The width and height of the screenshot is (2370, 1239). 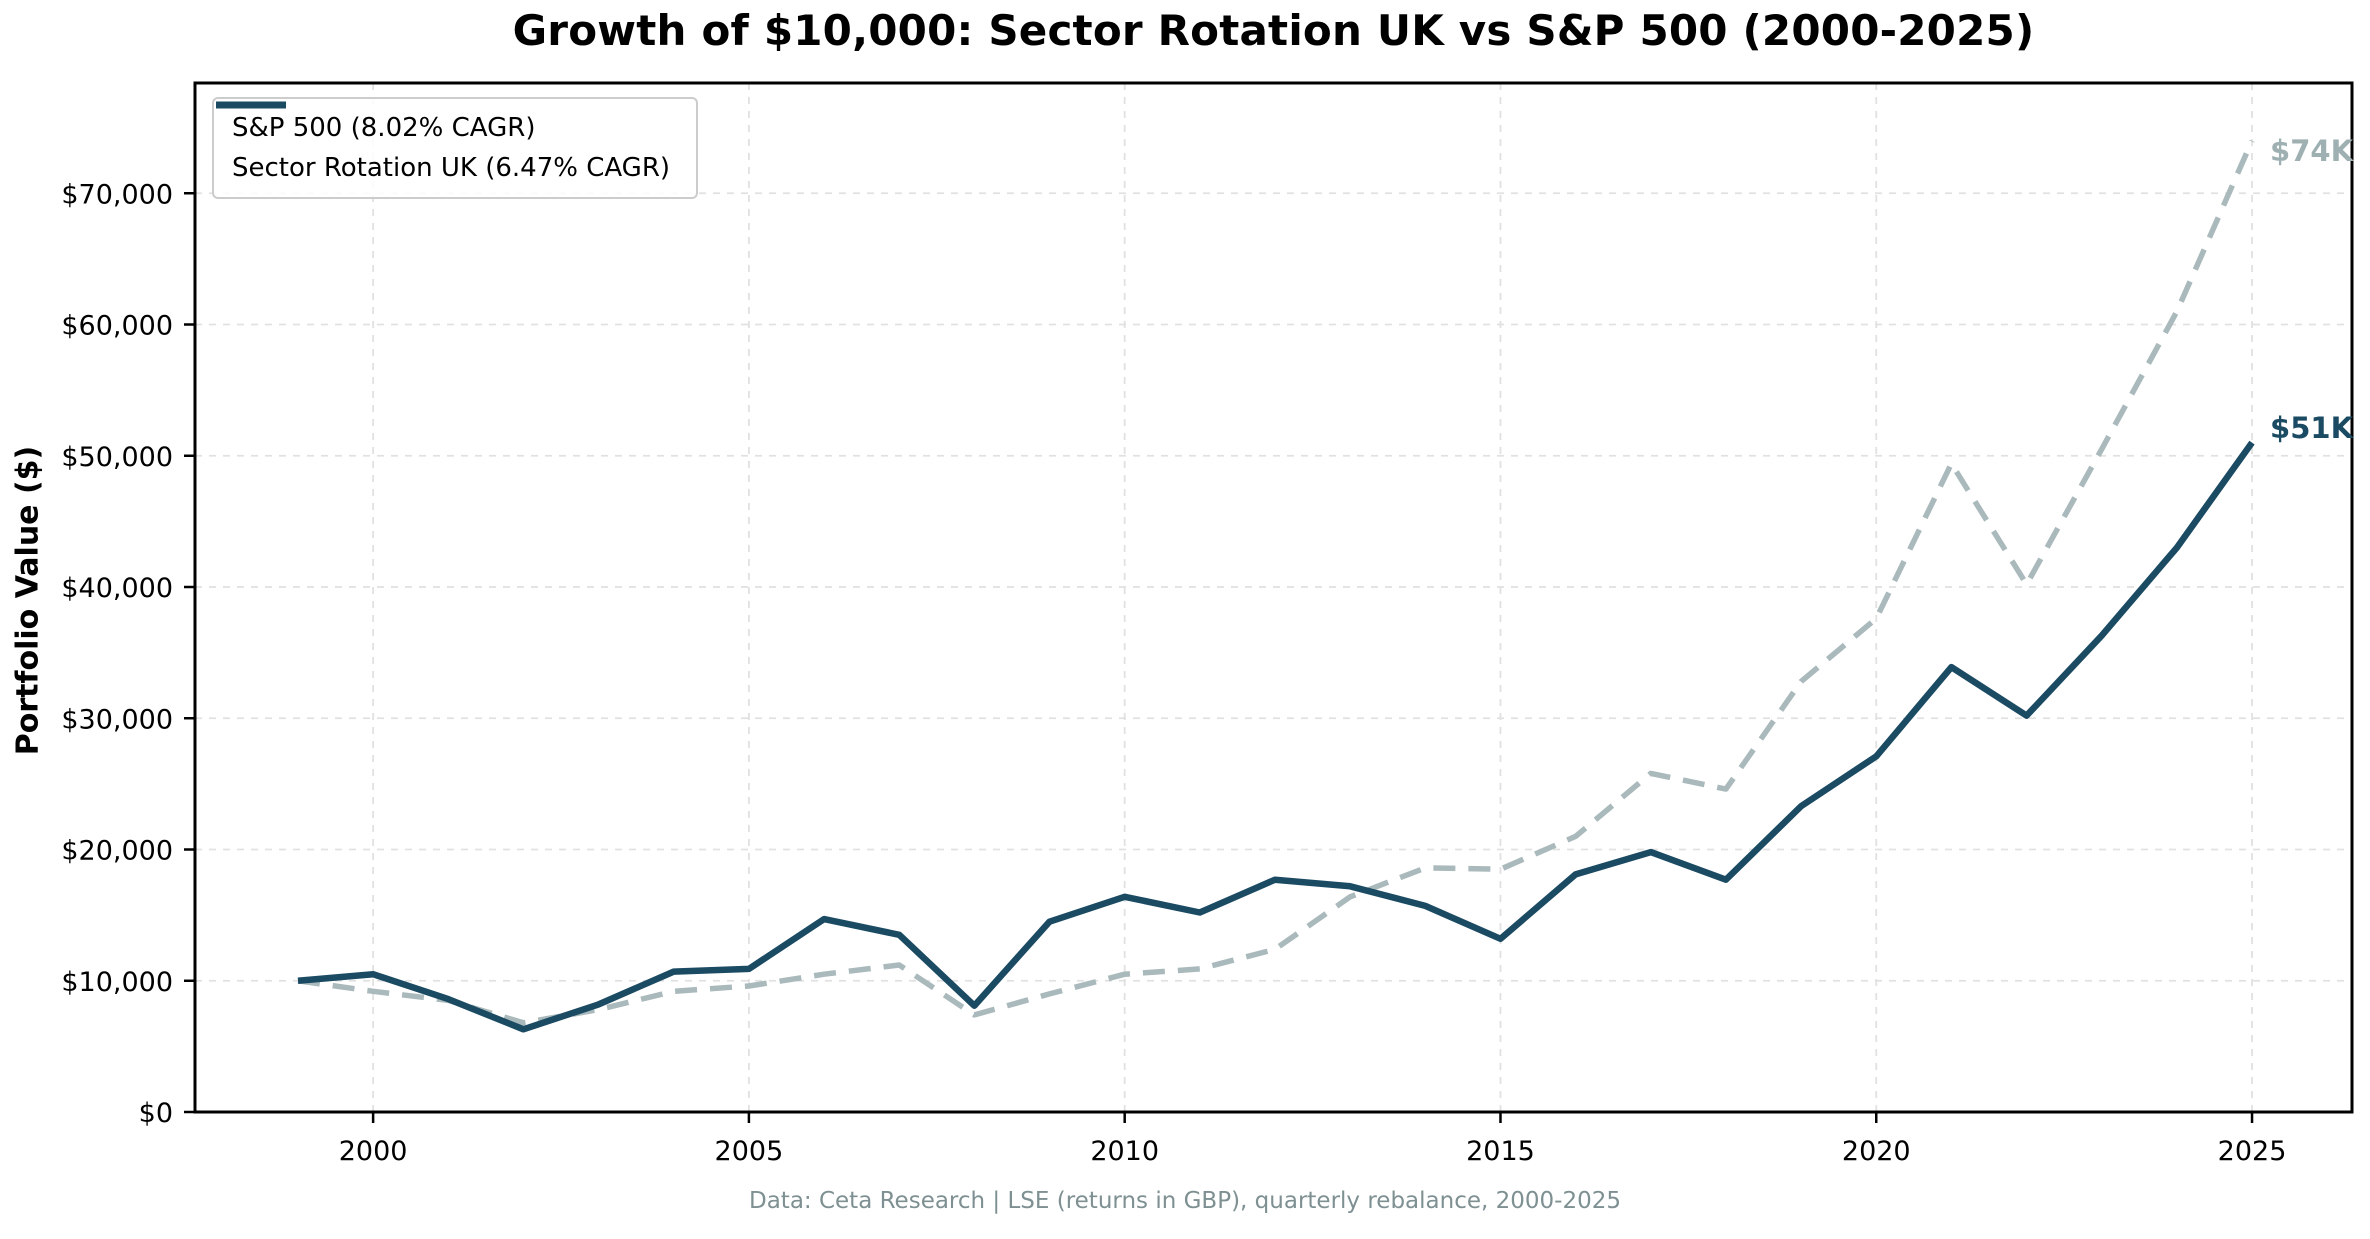 I want to click on x-tick-label: 2020, so click(x=1876, y=1151).